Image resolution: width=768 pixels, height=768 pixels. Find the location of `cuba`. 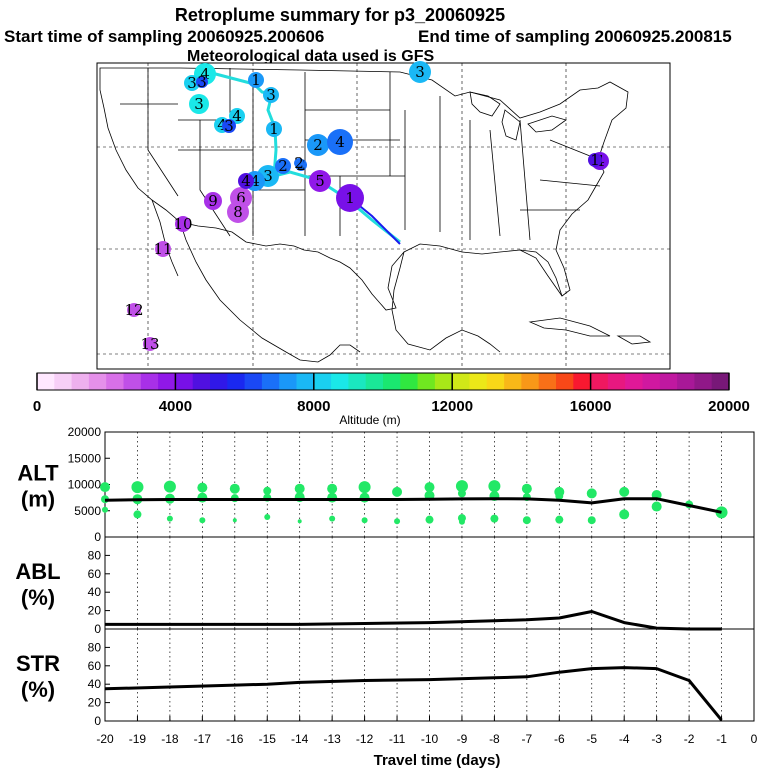

cuba is located at coordinates (590, 331).